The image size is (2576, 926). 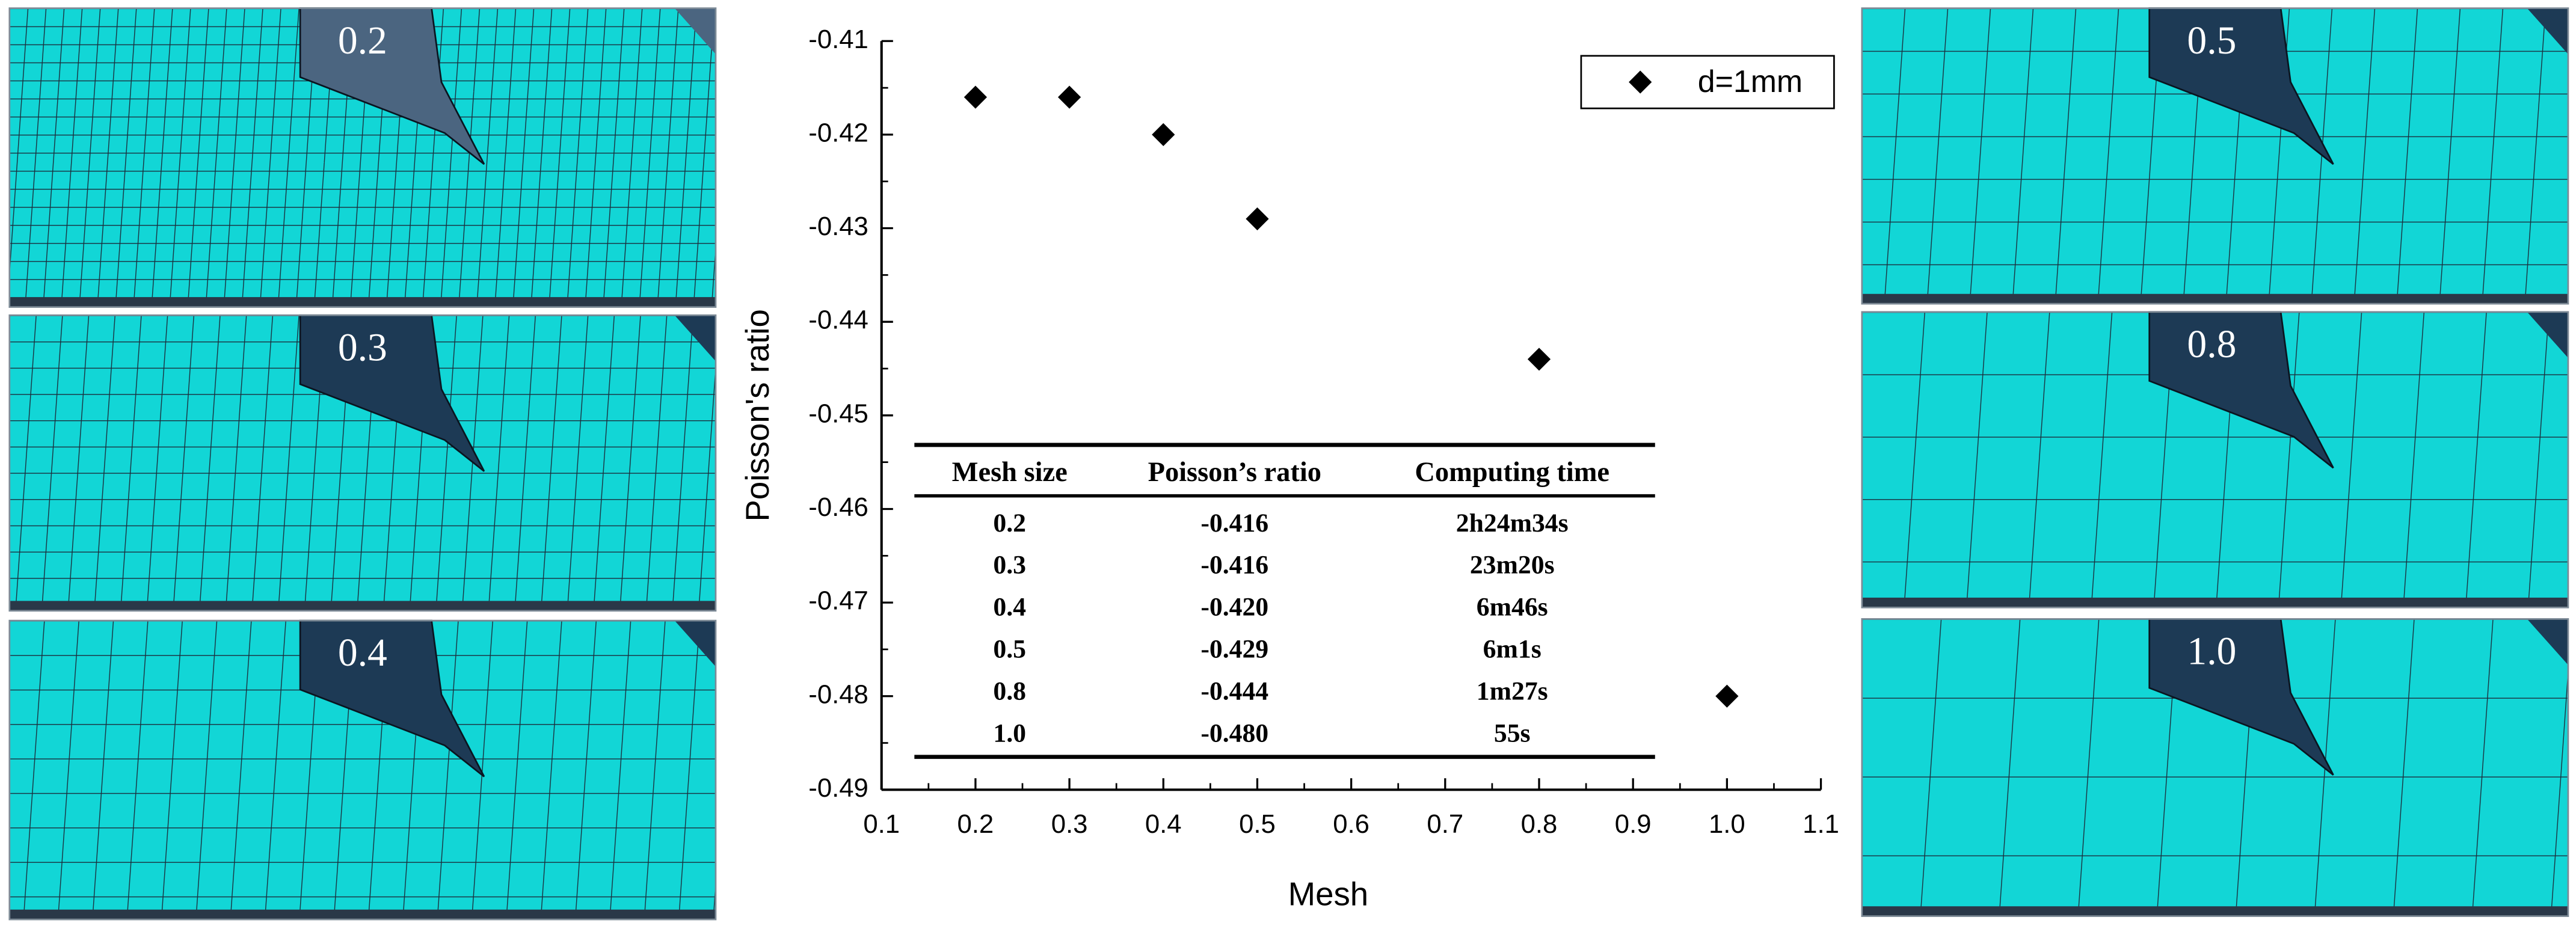 What do you see at coordinates (1009, 524) in the screenshot?
I see `table-cell: 0.2` at bounding box center [1009, 524].